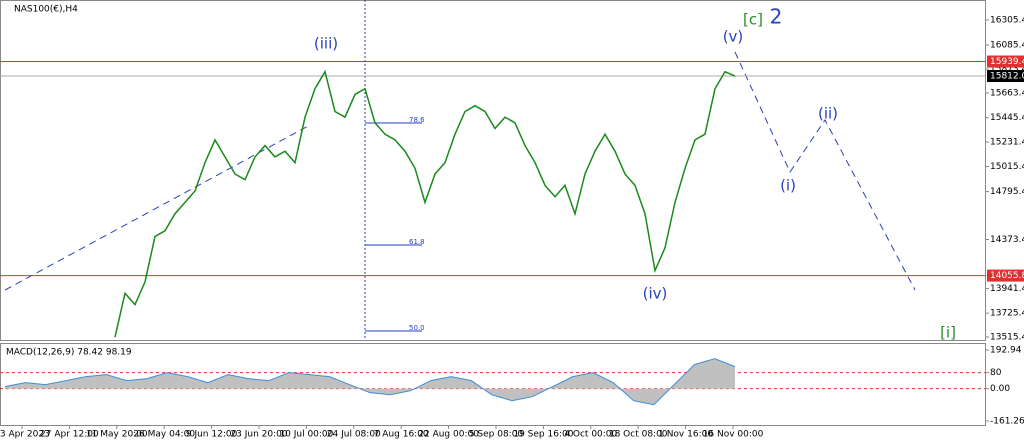 The height and width of the screenshot is (445, 1024). I want to click on fib-label: 50.0, so click(417, 328).